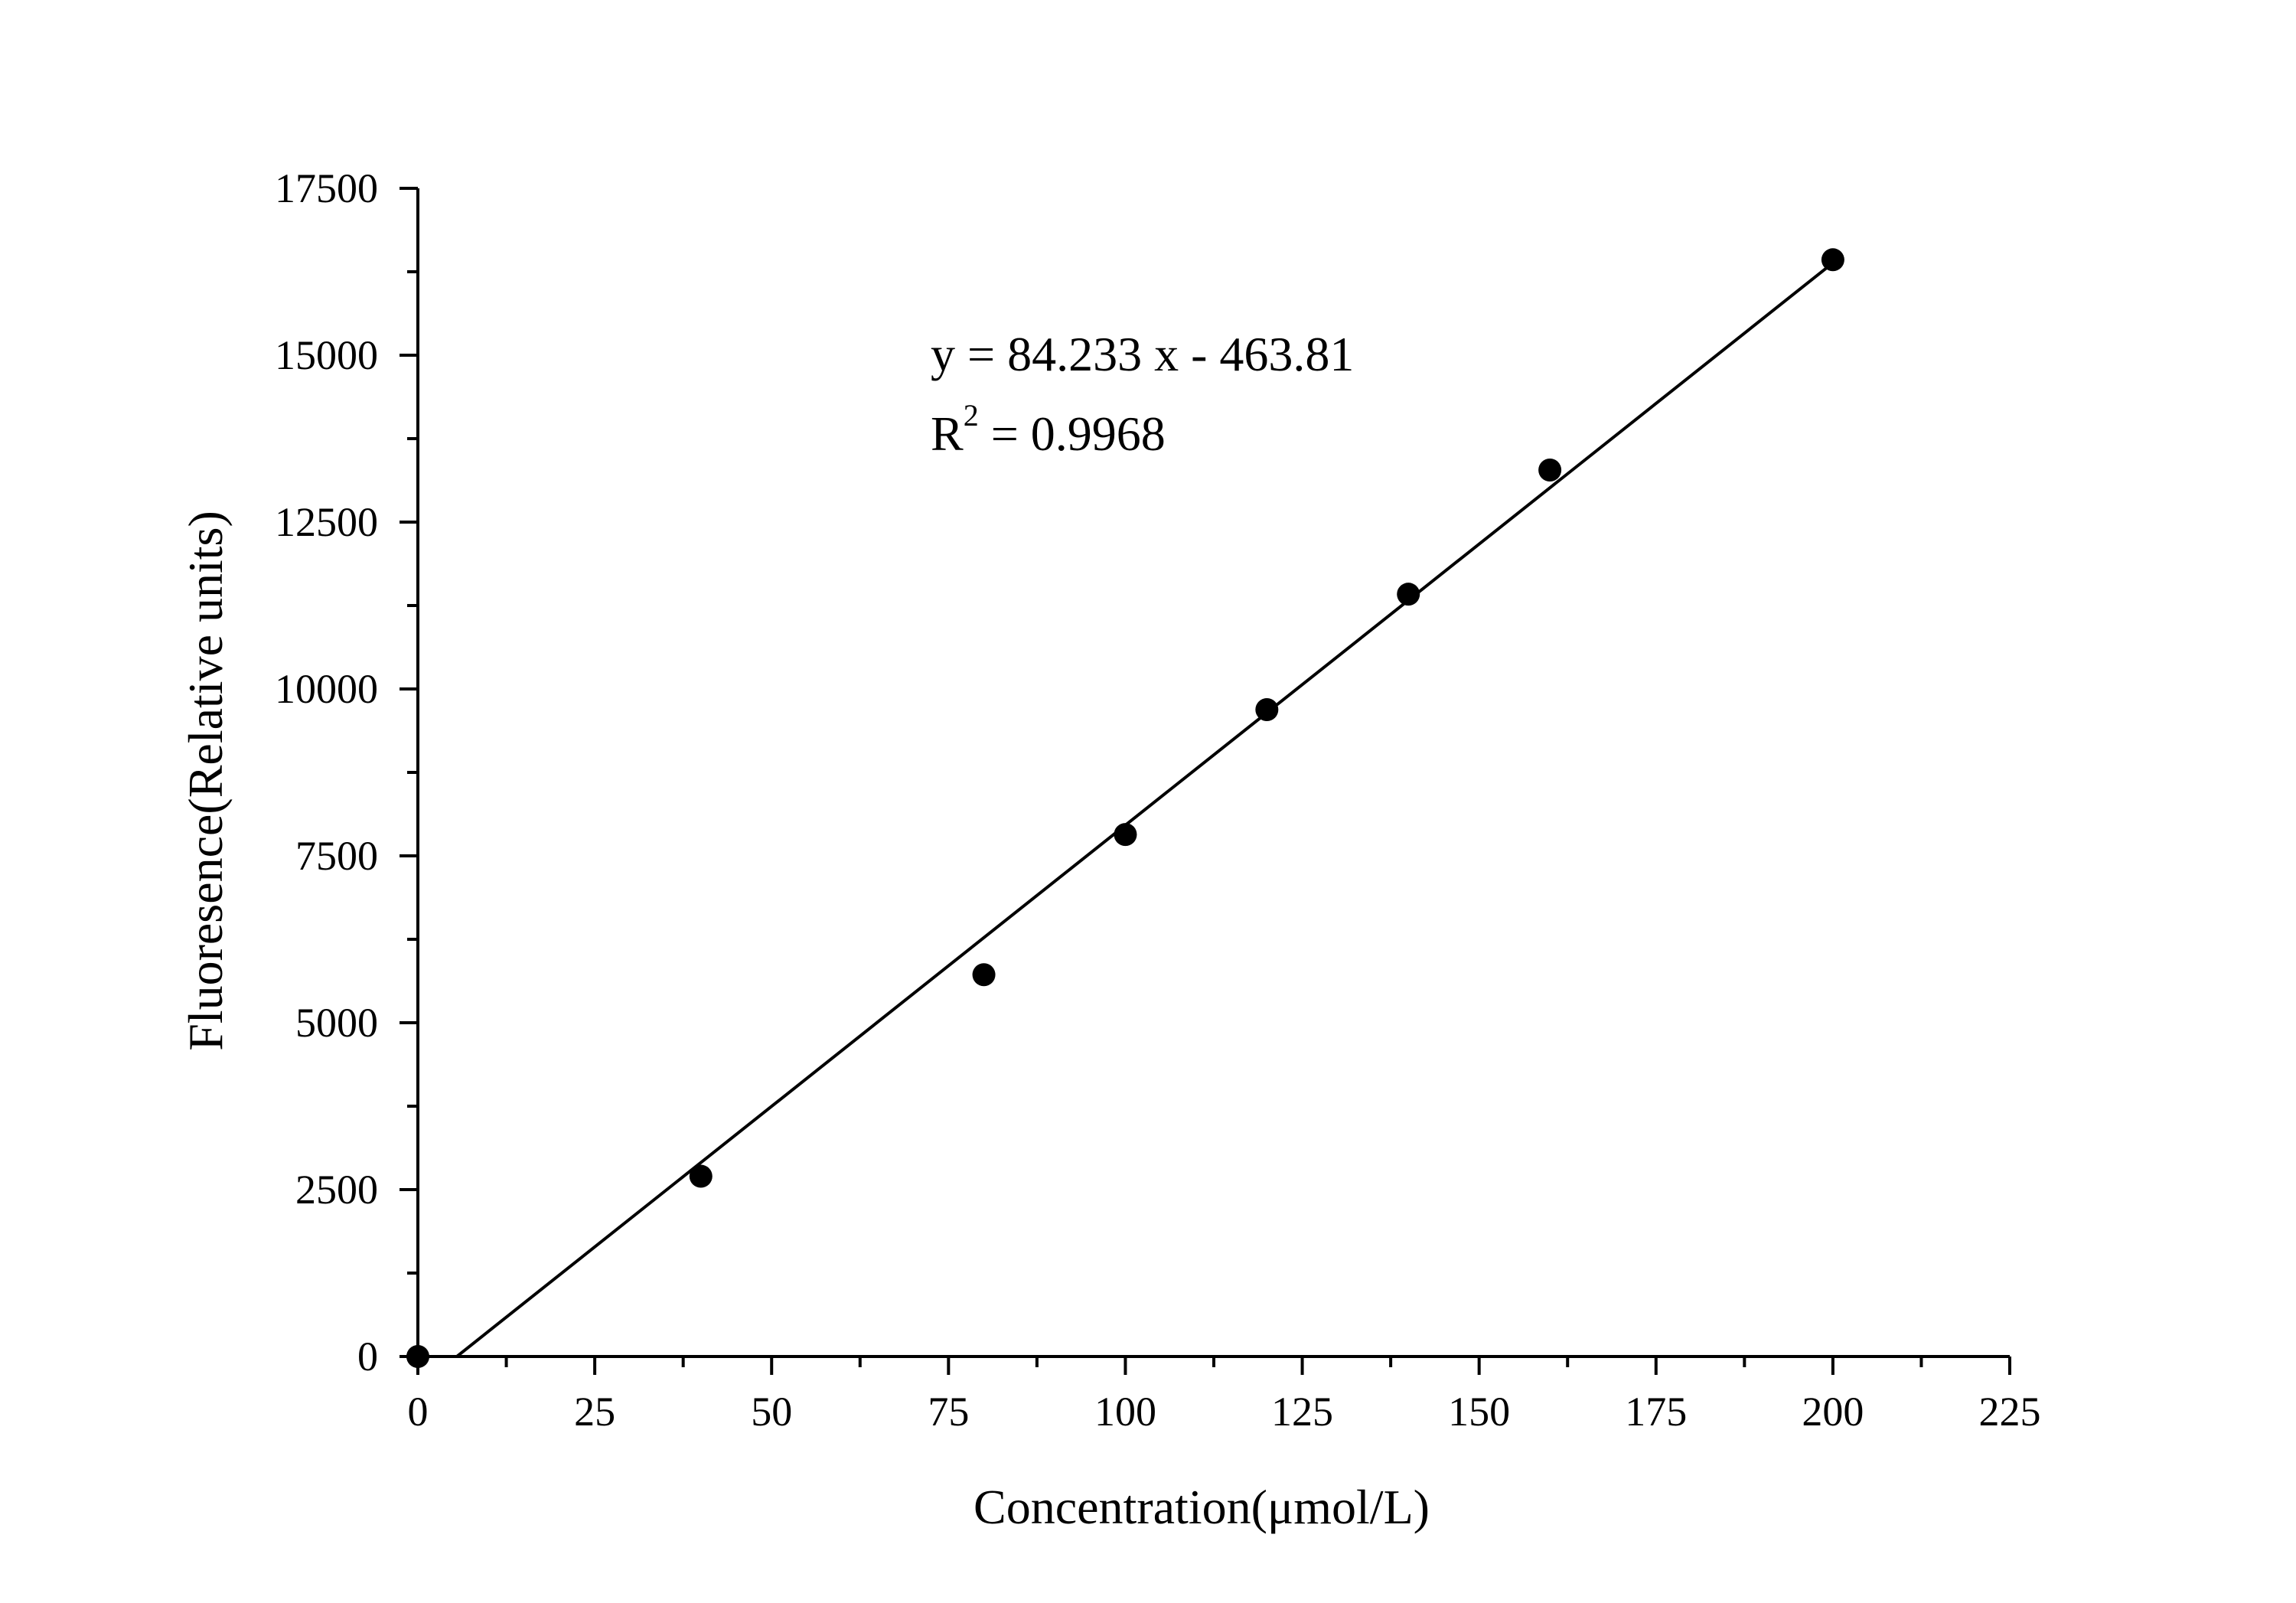  I want to click on y-axis-title: Fluoresence(Relative units), so click(205, 781).